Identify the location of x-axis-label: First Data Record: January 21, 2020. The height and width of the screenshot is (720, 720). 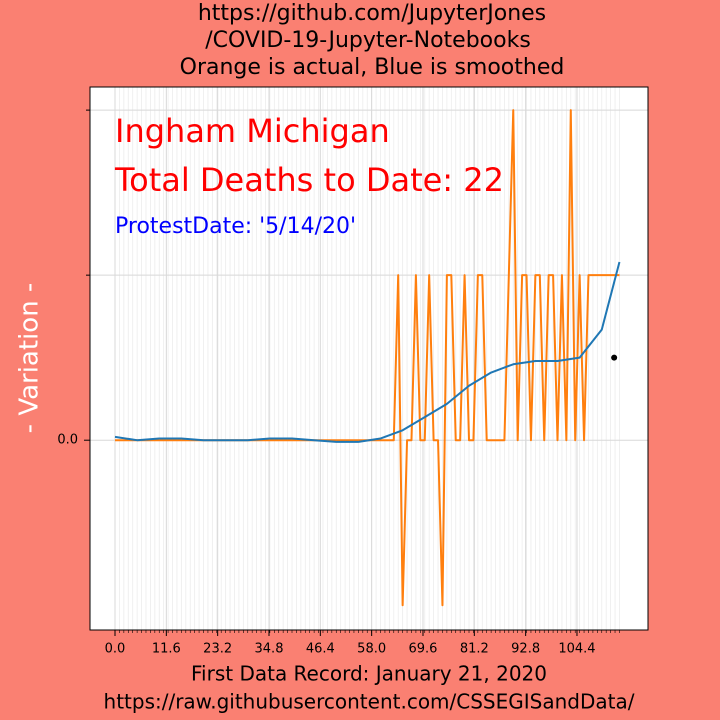
(369, 674).